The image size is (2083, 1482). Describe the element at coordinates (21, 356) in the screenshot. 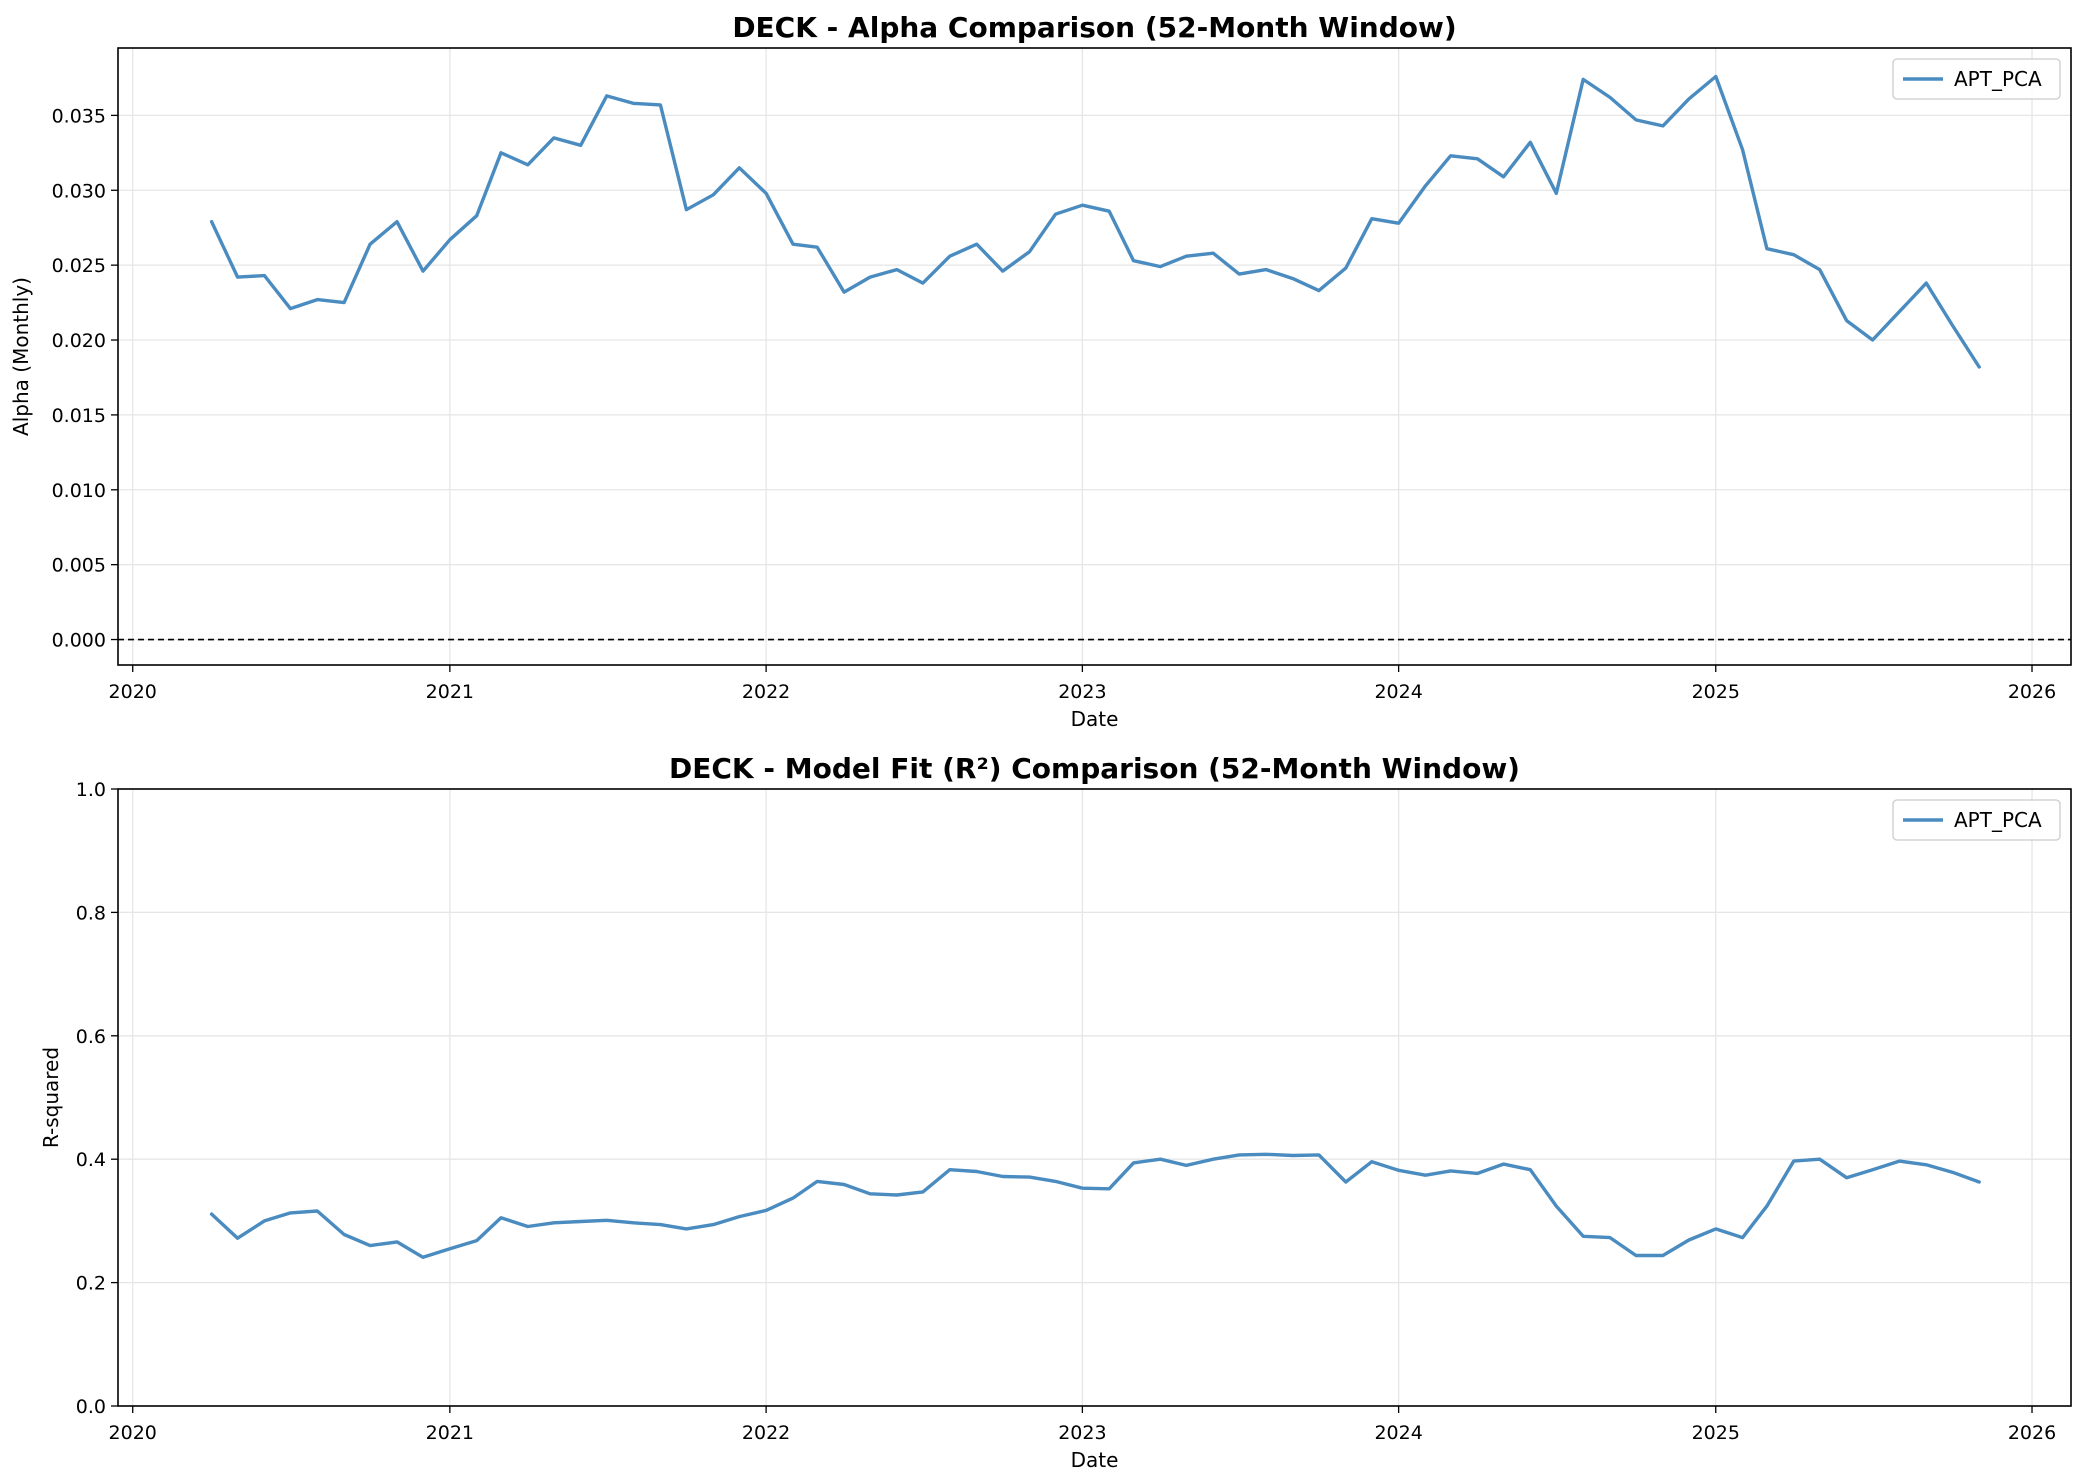

I see `y-axis-label: Alpha (Monthly)` at that location.